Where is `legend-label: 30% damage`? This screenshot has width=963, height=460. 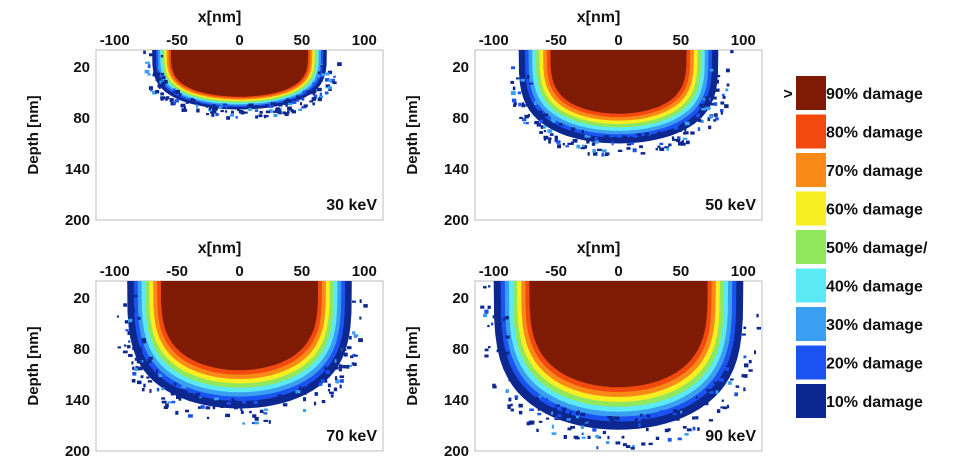 legend-label: 30% damage is located at coordinates (874, 325).